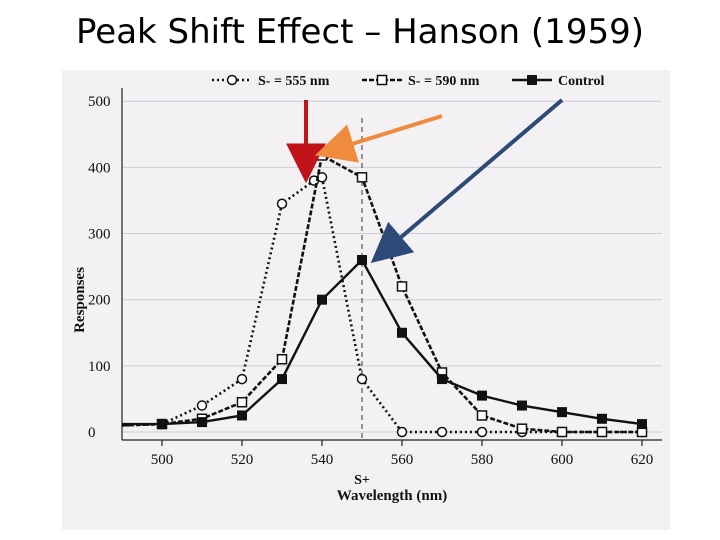 Image resolution: width=720 pixels, height=540 pixels. What do you see at coordinates (482, 460) in the screenshot?
I see `x-tick-label: 580` at bounding box center [482, 460].